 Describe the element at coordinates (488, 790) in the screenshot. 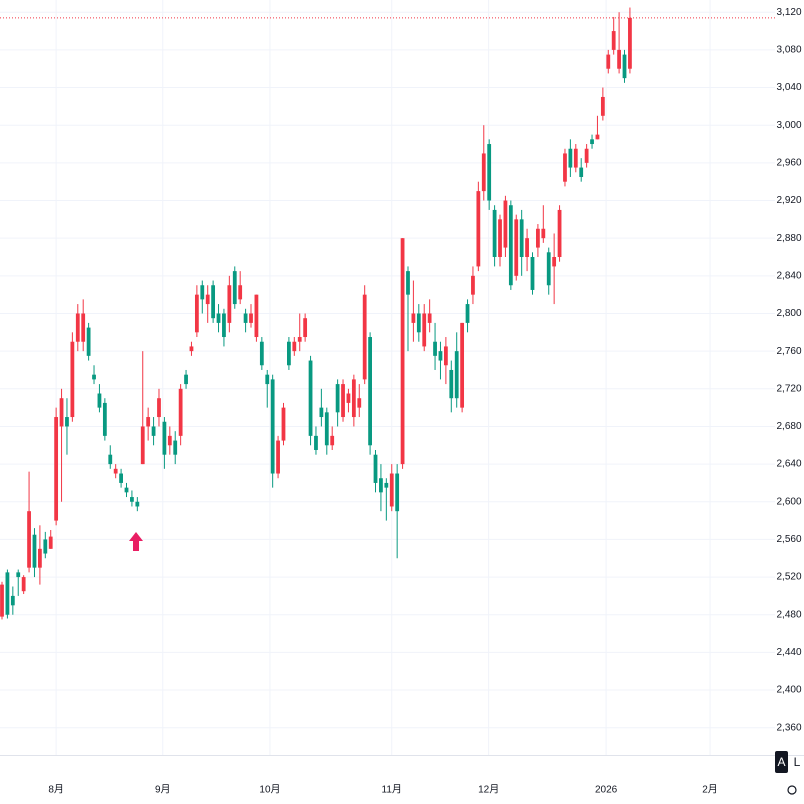

I see `x-tick-label: 12月` at that location.